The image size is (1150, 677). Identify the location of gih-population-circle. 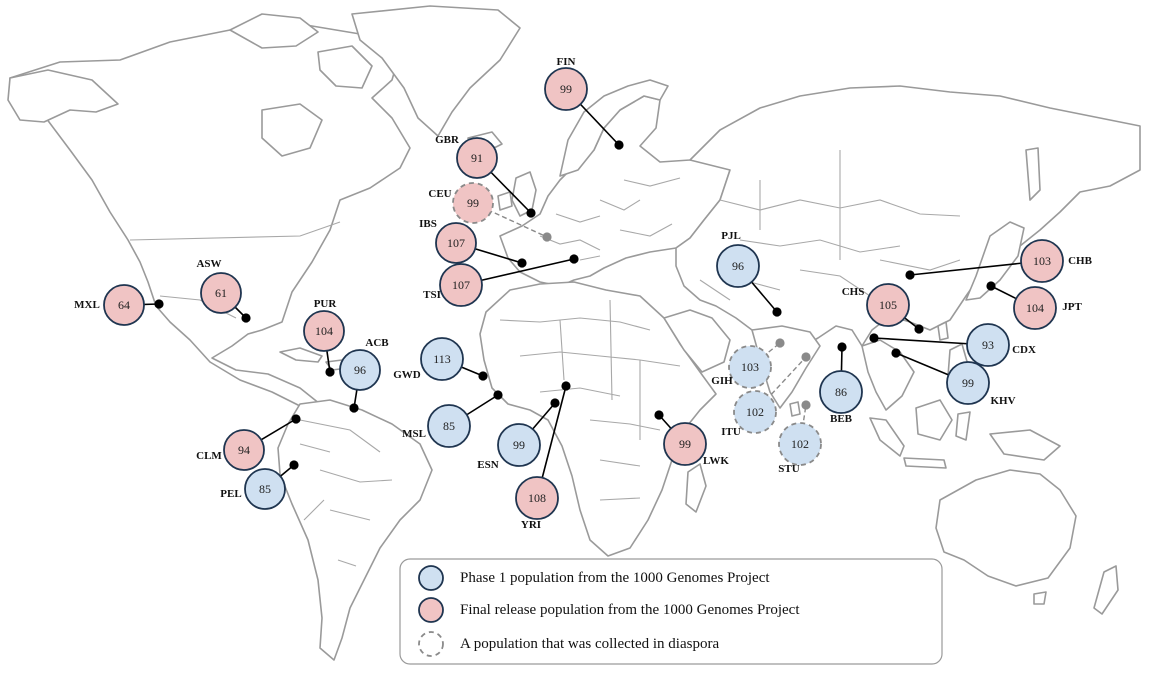
(750, 367).